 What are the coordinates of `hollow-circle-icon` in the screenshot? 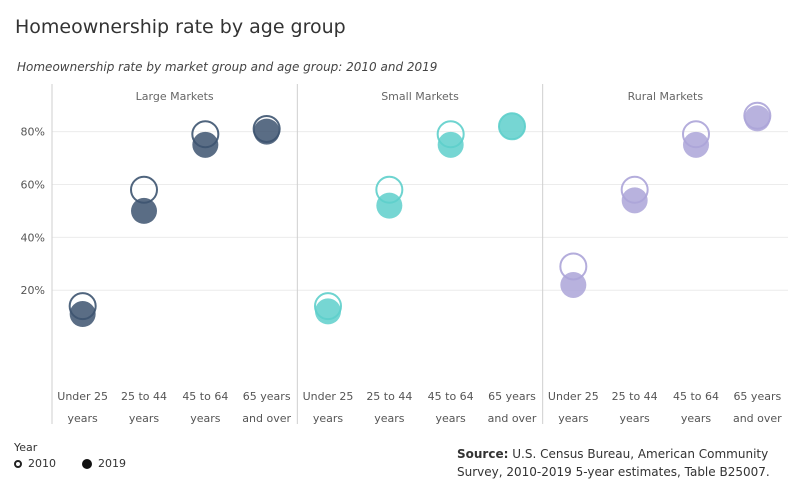 It's located at (18, 463).